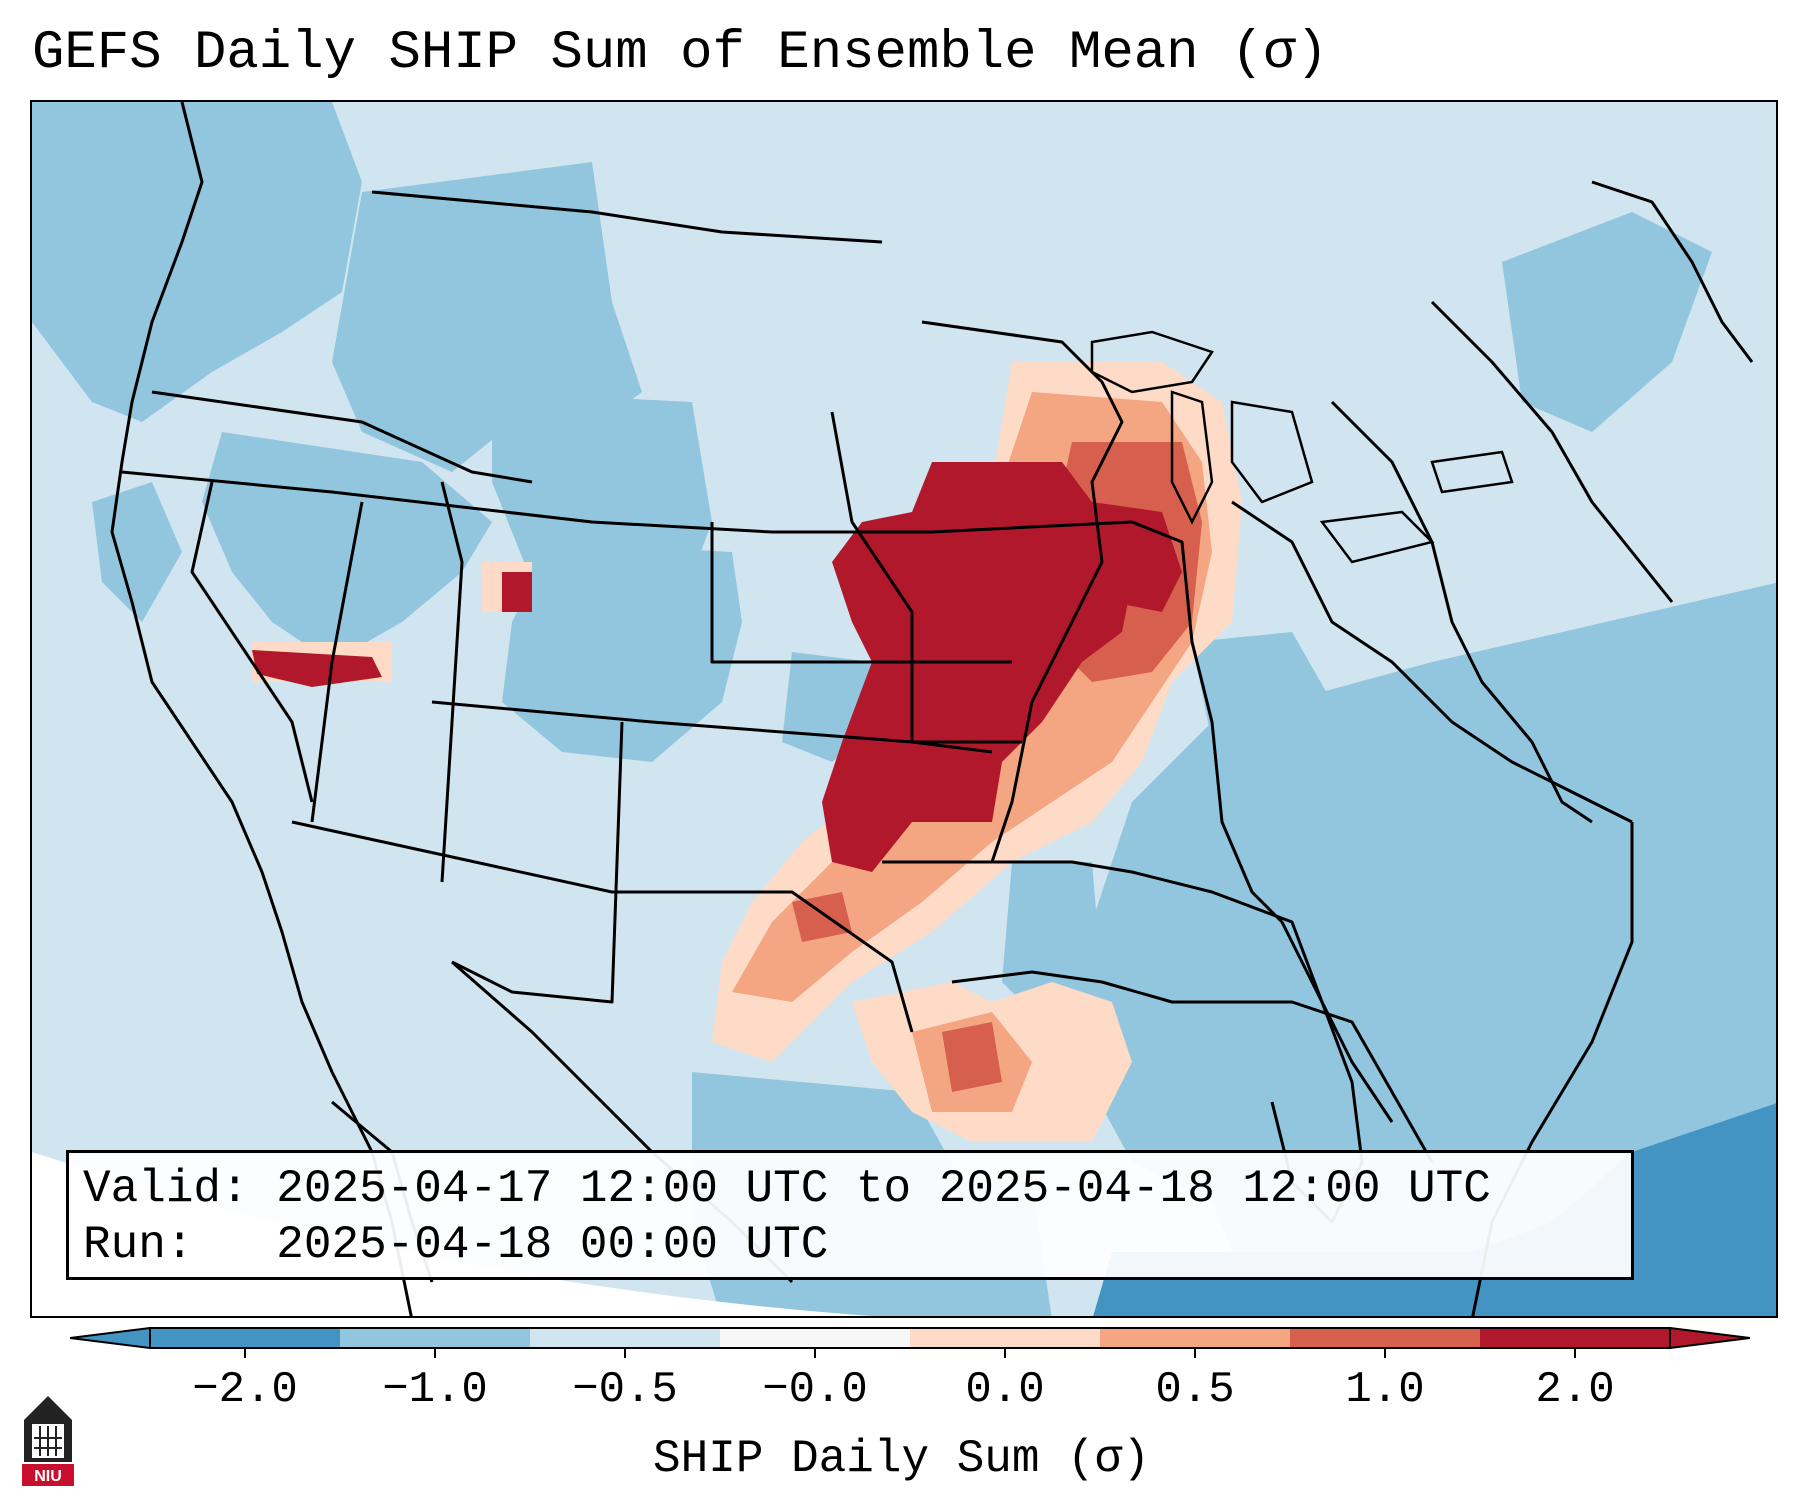  What do you see at coordinates (245, 1390) in the screenshot?
I see `colorbar-tick-label: −2.0` at bounding box center [245, 1390].